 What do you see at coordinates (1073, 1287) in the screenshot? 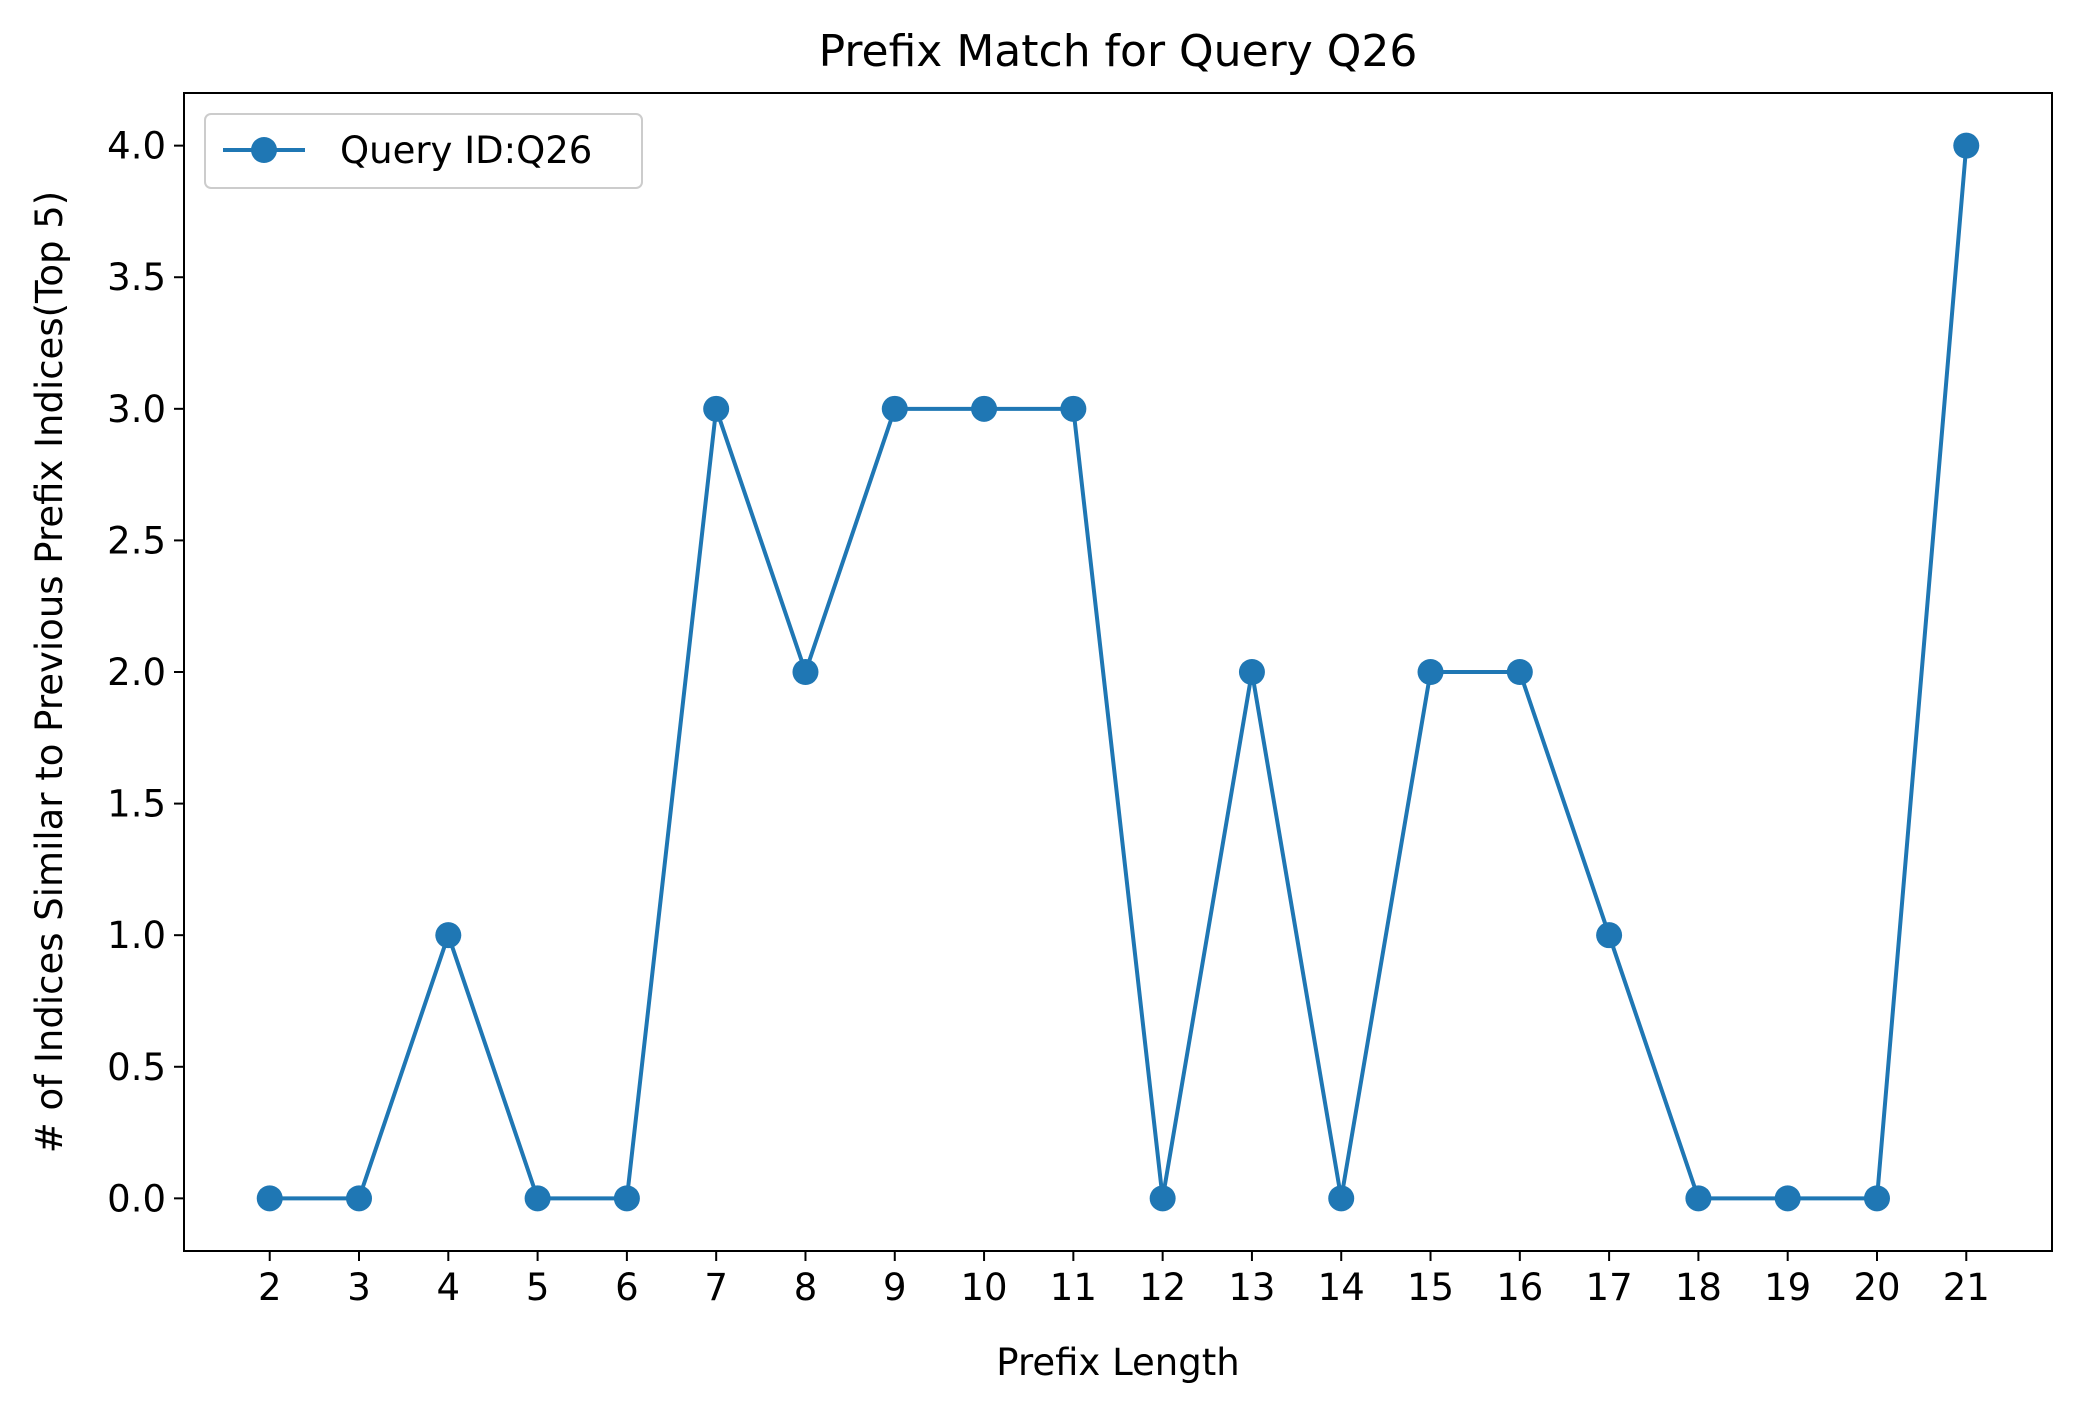
I see `x-tick-label: 11` at bounding box center [1073, 1287].